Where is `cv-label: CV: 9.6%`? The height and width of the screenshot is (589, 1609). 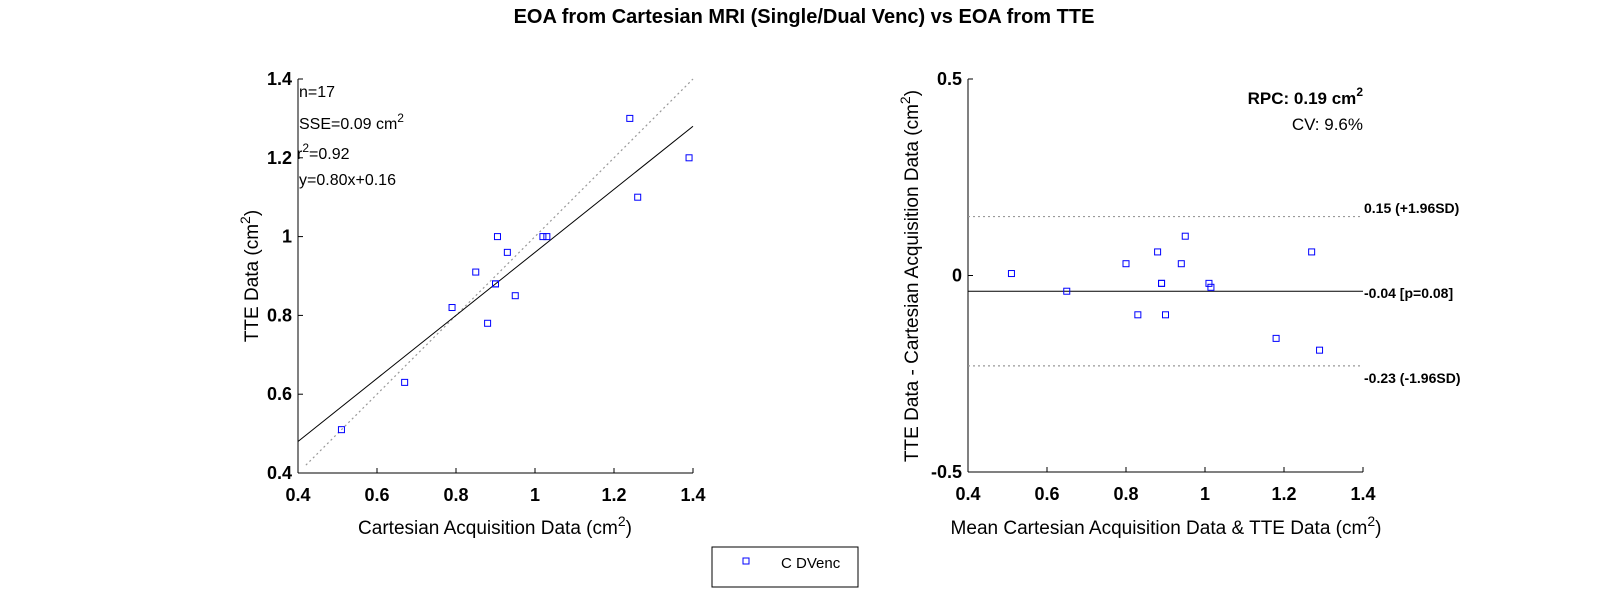 cv-label: CV: 9.6% is located at coordinates (1327, 124).